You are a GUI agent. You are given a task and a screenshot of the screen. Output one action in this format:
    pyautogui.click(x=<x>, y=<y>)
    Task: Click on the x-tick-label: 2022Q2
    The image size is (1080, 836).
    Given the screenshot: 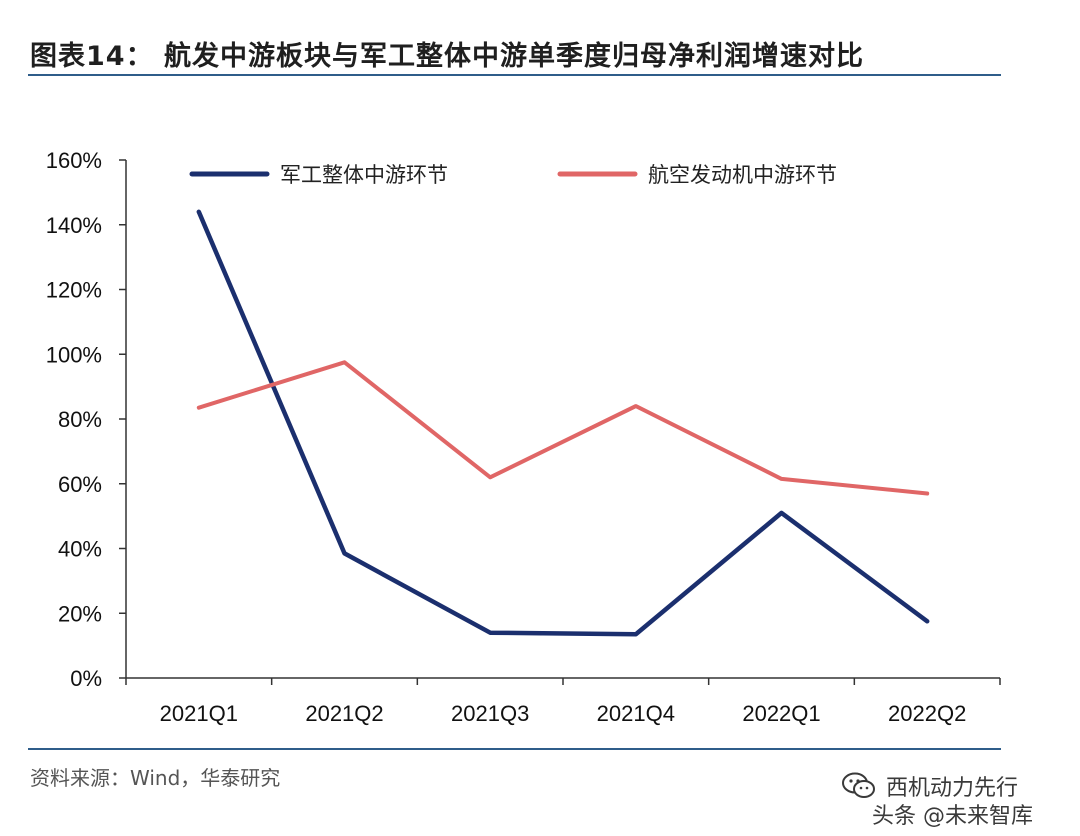 What is the action you would take?
    pyautogui.click(x=927, y=713)
    